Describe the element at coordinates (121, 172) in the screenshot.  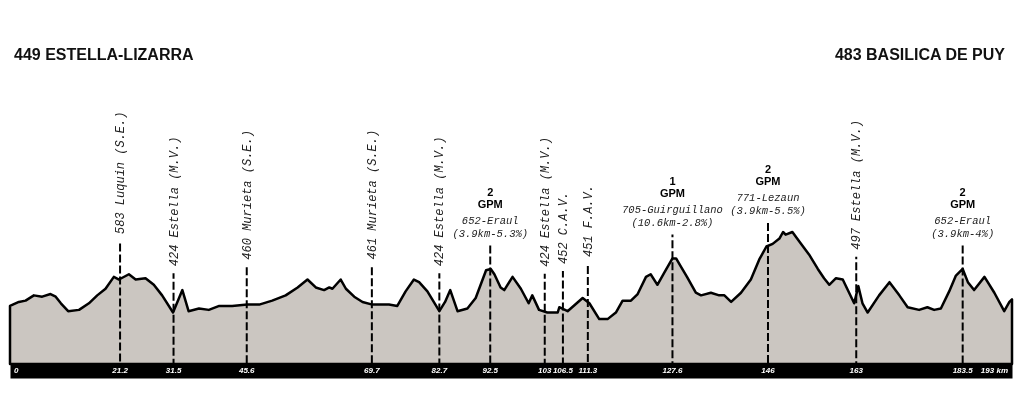
I see `ref-line-label: 583 Luquin (S.E.)` at that location.